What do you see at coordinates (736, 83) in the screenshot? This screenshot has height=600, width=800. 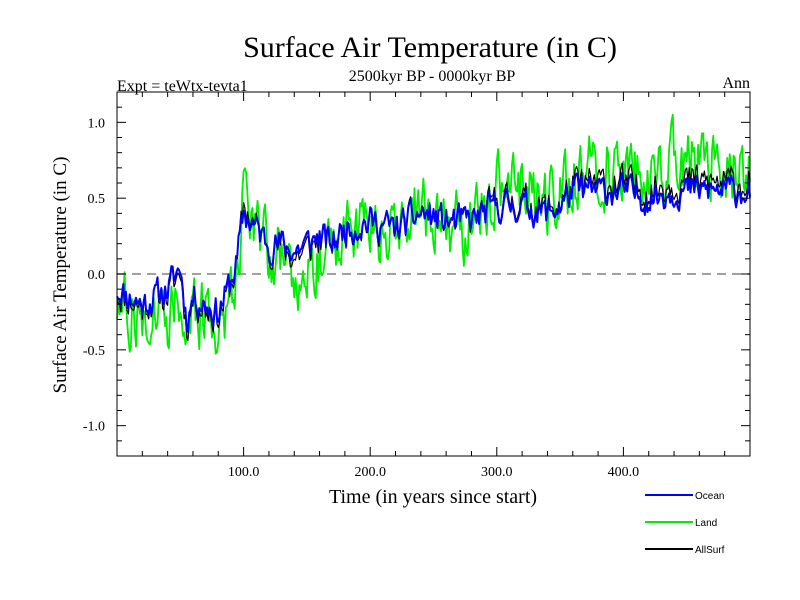 I see `season-label: Ann` at bounding box center [736, 83].